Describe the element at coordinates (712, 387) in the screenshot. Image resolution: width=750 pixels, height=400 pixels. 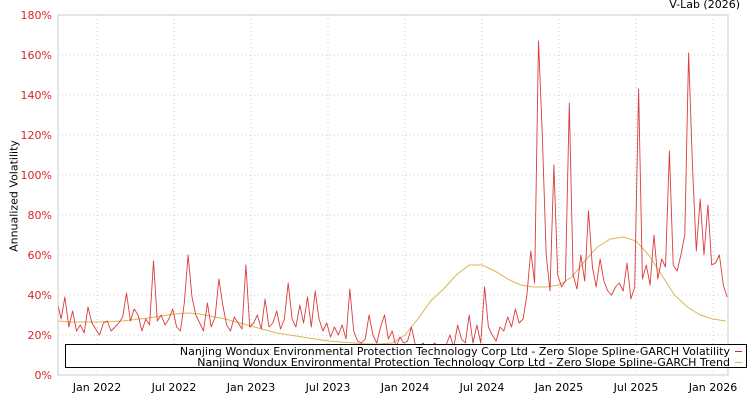
I see `x-tick-label: Jan 2026` at that location.